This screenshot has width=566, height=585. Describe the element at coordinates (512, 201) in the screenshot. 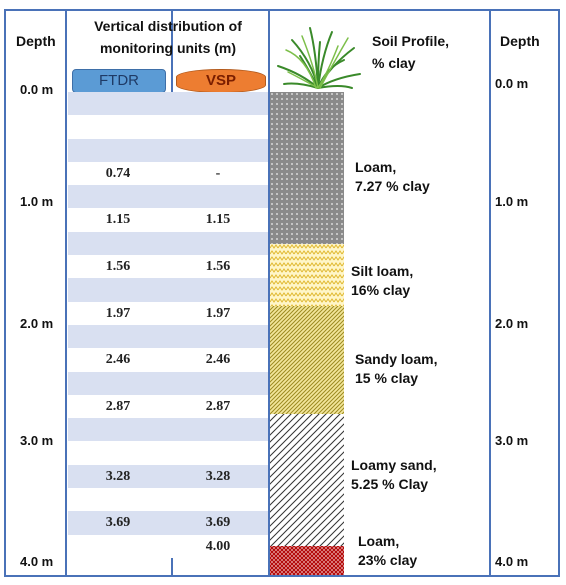

I see `depth-label-right: 1.0 m` at that location.